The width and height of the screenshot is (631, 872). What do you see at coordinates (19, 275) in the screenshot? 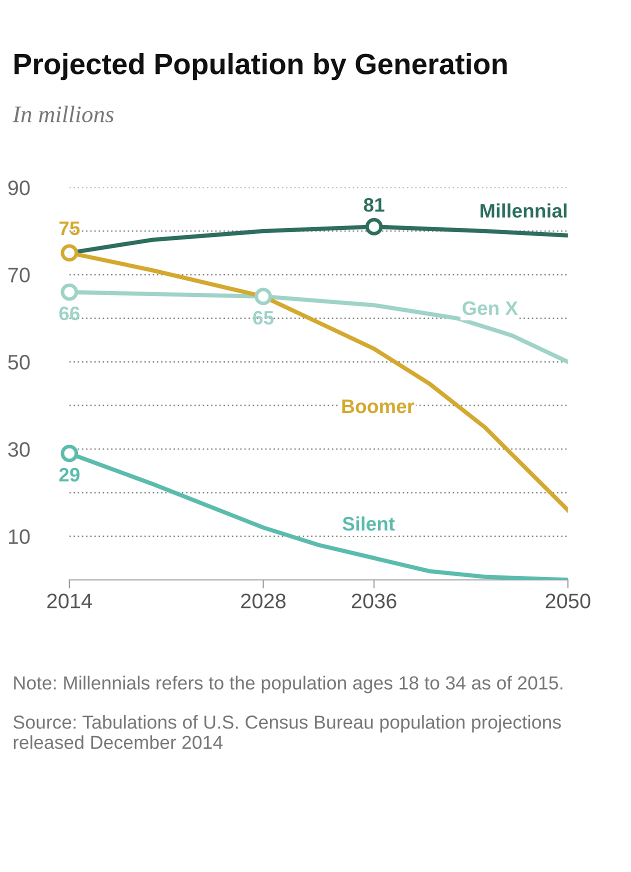
I see `y-tick-label: 70` at bounding box center [19, 275].